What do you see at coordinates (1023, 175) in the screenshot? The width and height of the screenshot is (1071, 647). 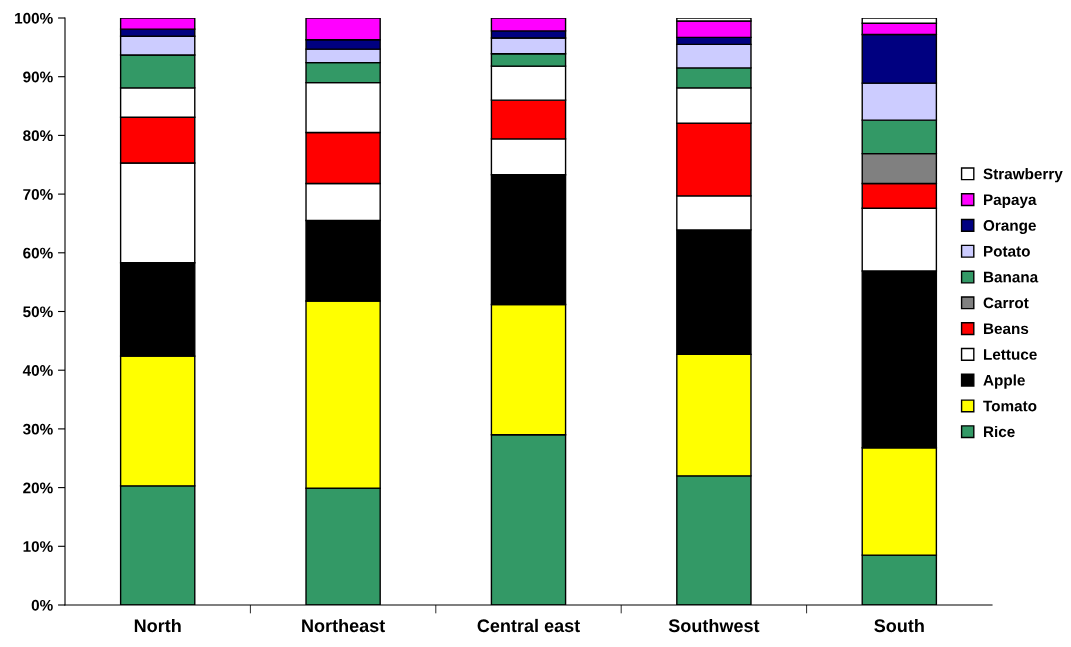 I see `legend-label: Strawberry` at bounding box center [1023, 175].